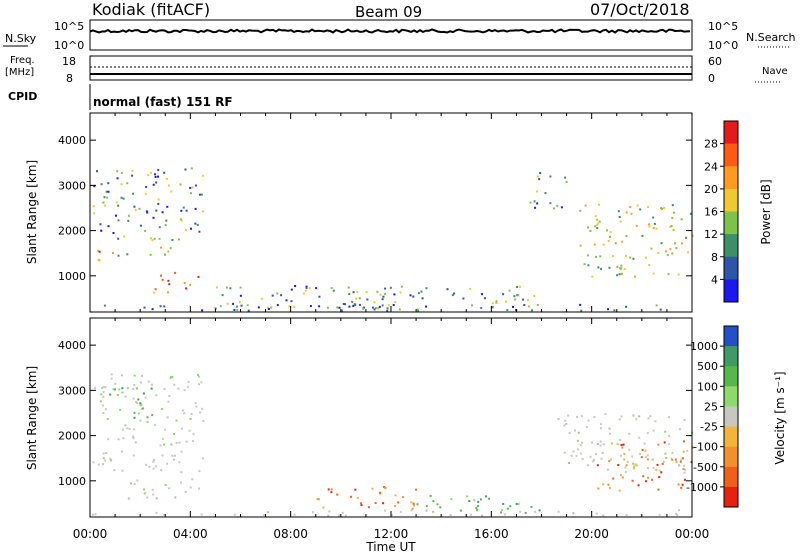  I want to click on nave-label: Nave, so click(775, 71).